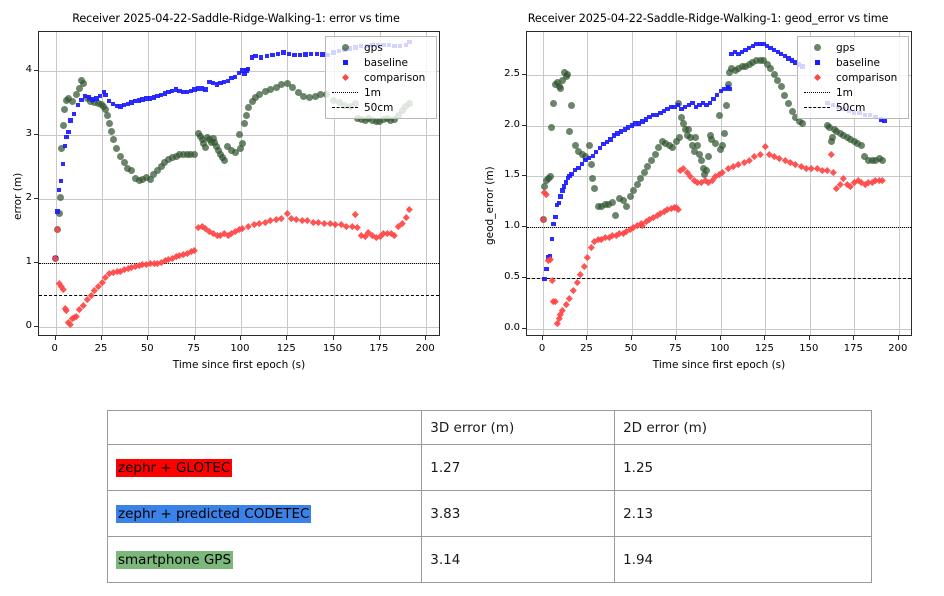  What do you see at coordinates (675, 348) in the screenshot?
I see `x-tick-label: 75` at bounding box center [675, 348].